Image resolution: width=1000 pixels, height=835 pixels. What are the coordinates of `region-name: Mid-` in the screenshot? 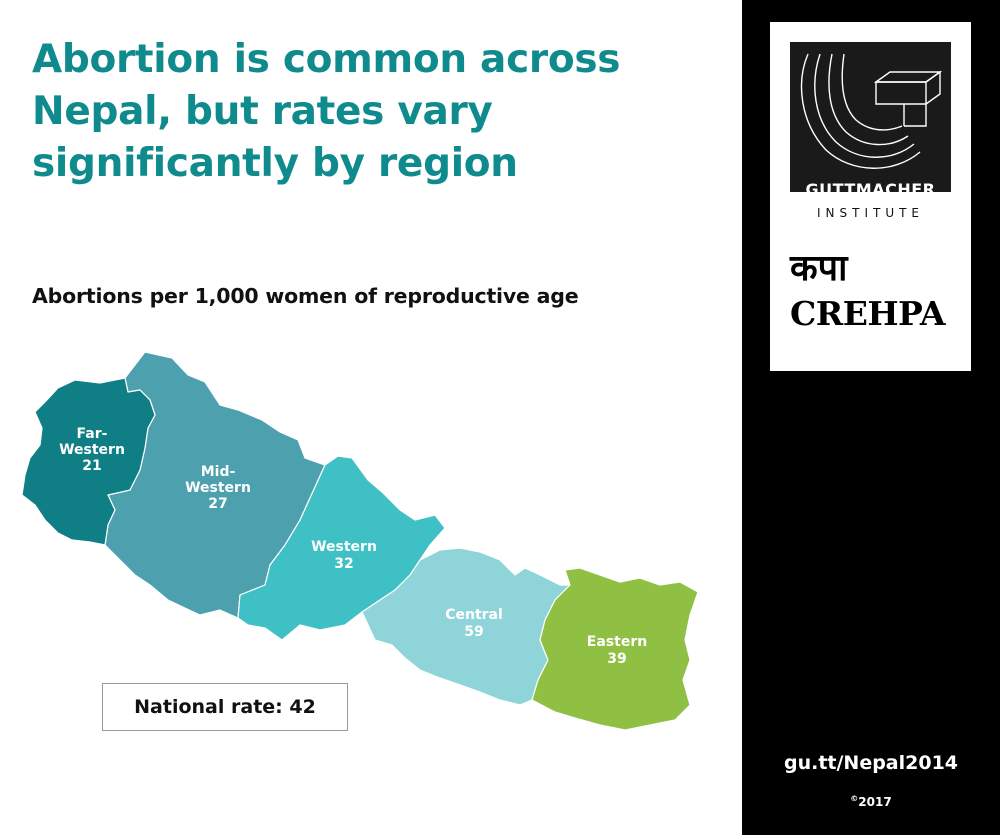 It's located at (218, 472).